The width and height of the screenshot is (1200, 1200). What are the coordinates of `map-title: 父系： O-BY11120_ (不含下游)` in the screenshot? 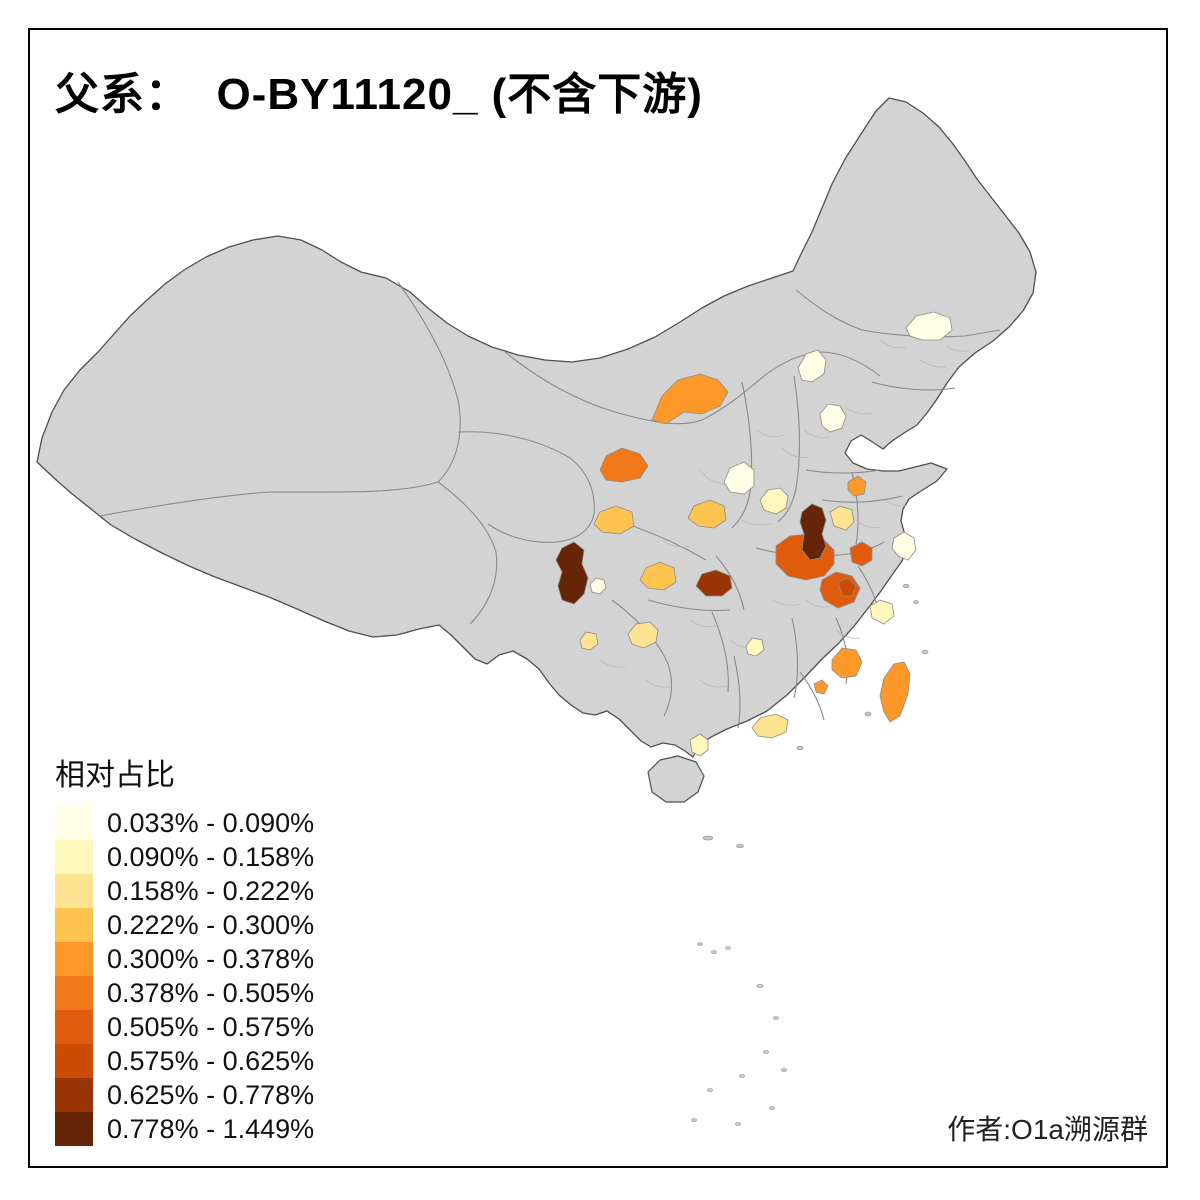 It's located at (379, 94).